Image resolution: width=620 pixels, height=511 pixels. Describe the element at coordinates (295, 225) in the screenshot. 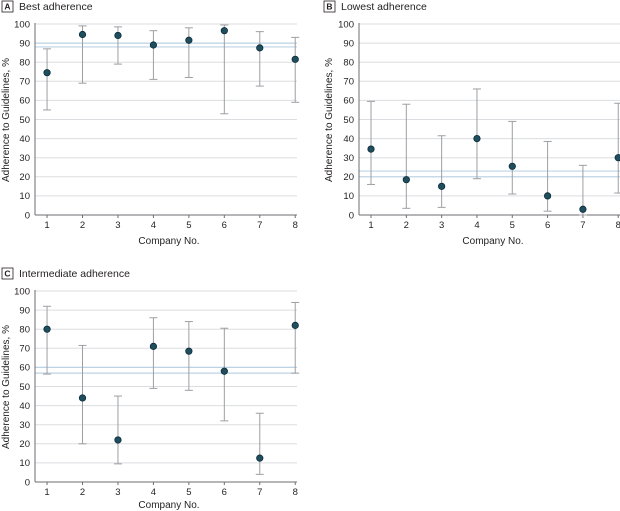

I see `panel-a-xtick-8: 8` at that location.